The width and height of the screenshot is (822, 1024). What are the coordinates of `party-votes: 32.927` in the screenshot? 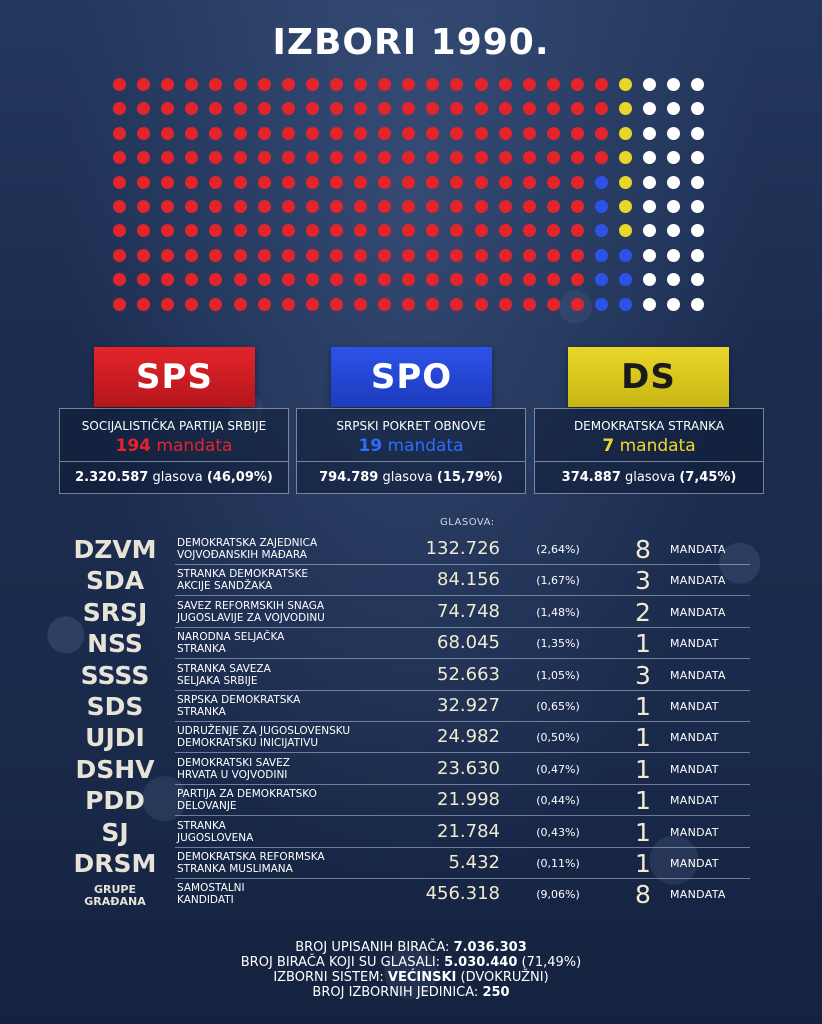 It's located at (468, 705).